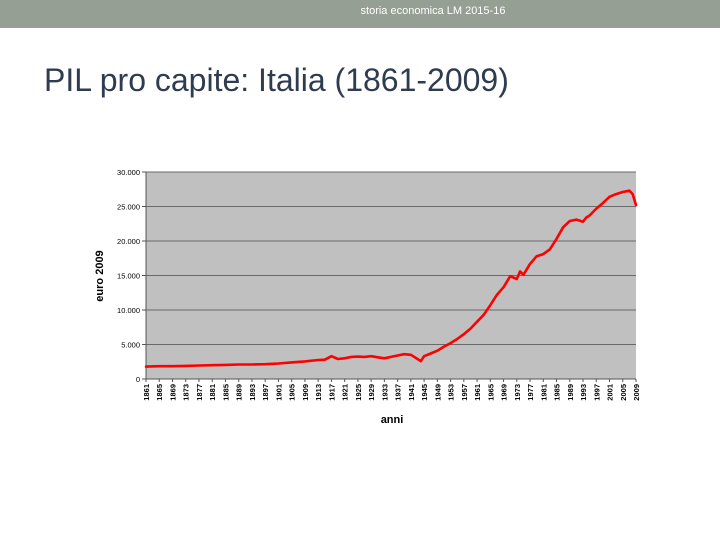 Image resolution: width=720 pixels, height=540 pixels. Describe the element at coordinates (530, 392) in the screenshot. I see `x-tick-label: 1977` at that location.